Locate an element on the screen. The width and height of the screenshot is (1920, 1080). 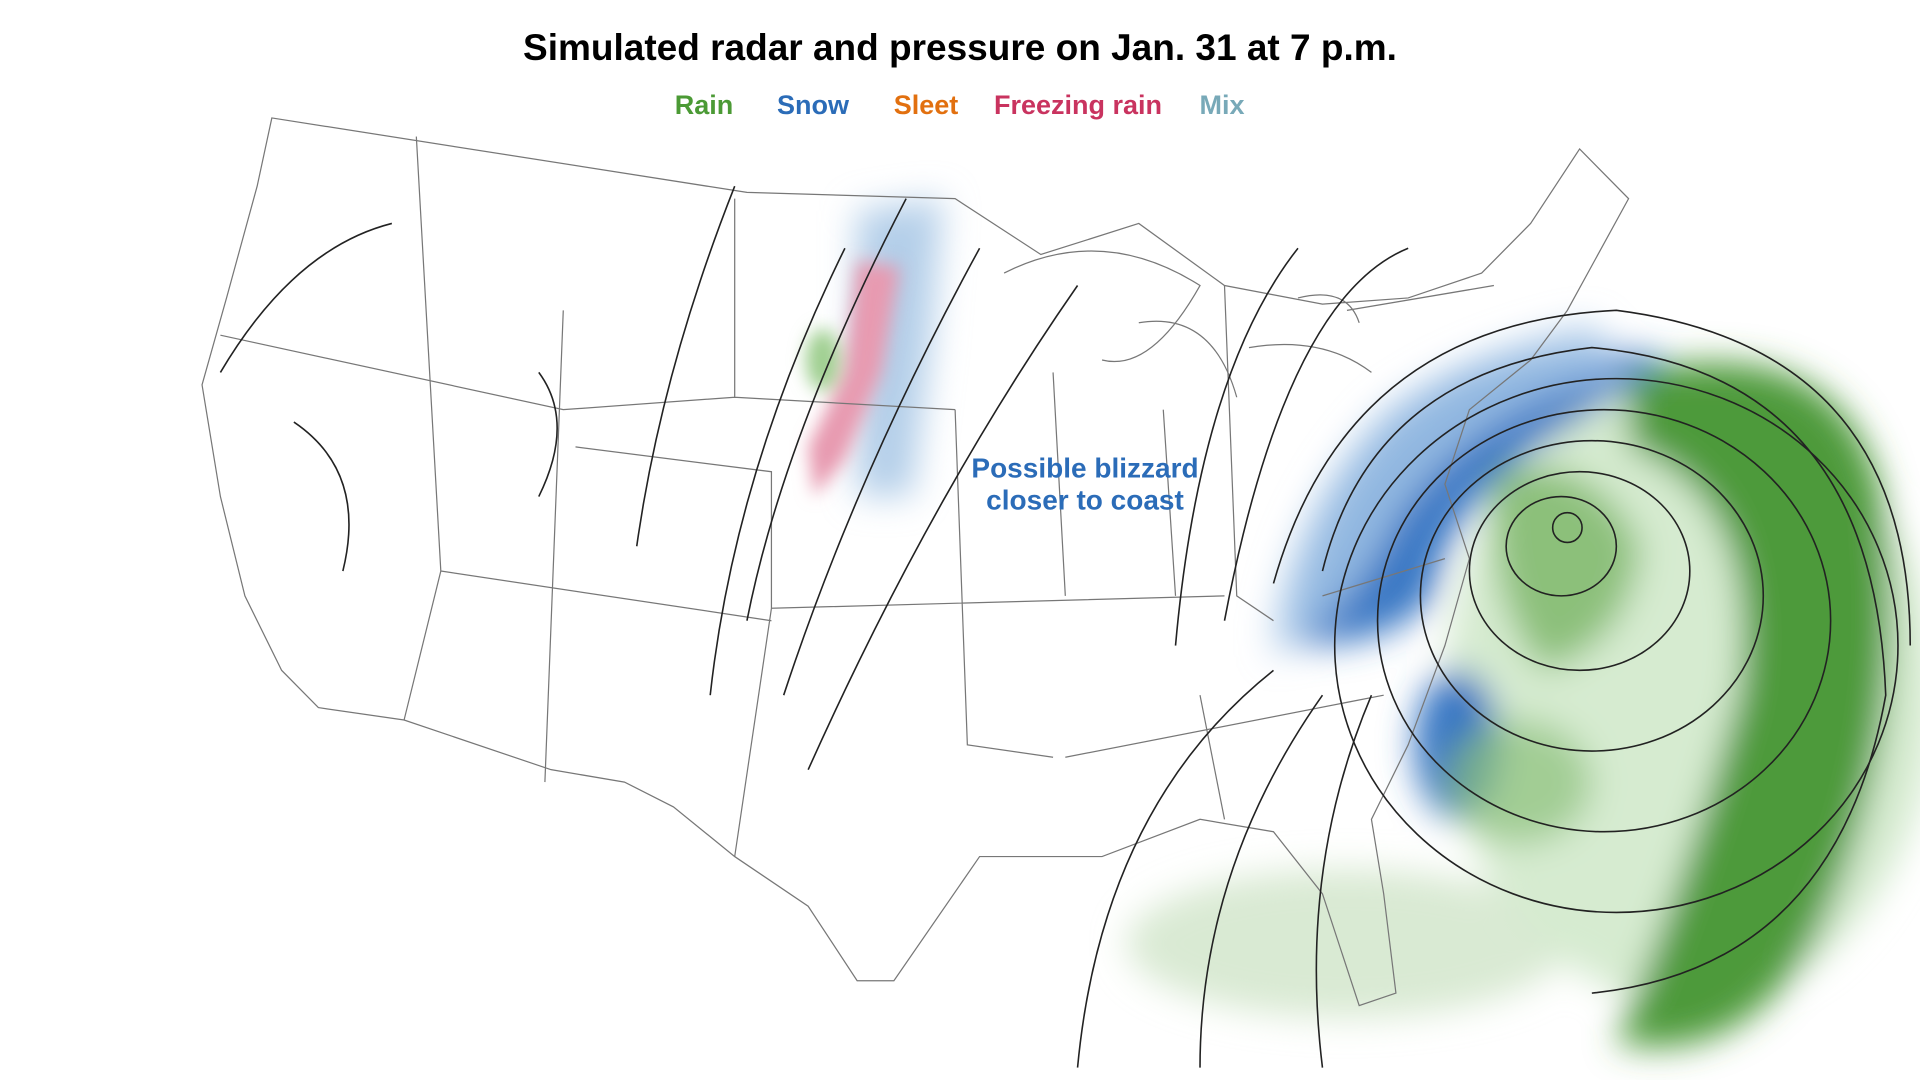
great-lakes is located at coordinates (1187, 324).